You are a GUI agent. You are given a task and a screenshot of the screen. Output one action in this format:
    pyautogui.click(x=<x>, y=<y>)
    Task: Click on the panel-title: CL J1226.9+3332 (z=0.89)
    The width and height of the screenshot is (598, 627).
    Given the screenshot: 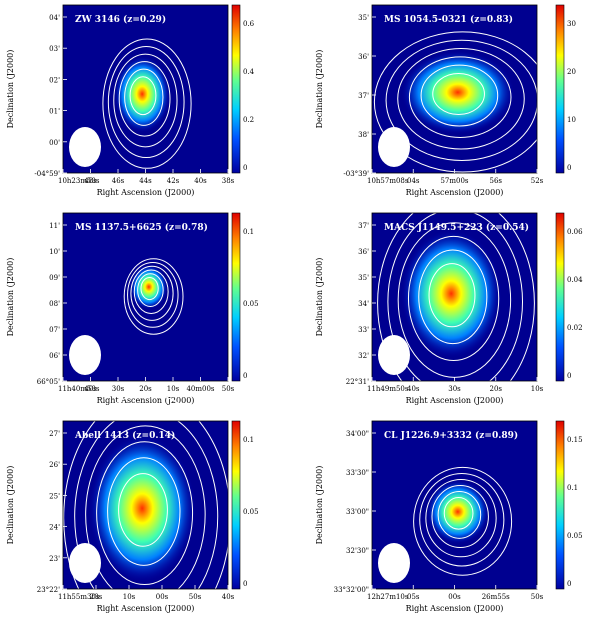 What is the action you would take?
    pyautogui.click(x=451, y=435)
    